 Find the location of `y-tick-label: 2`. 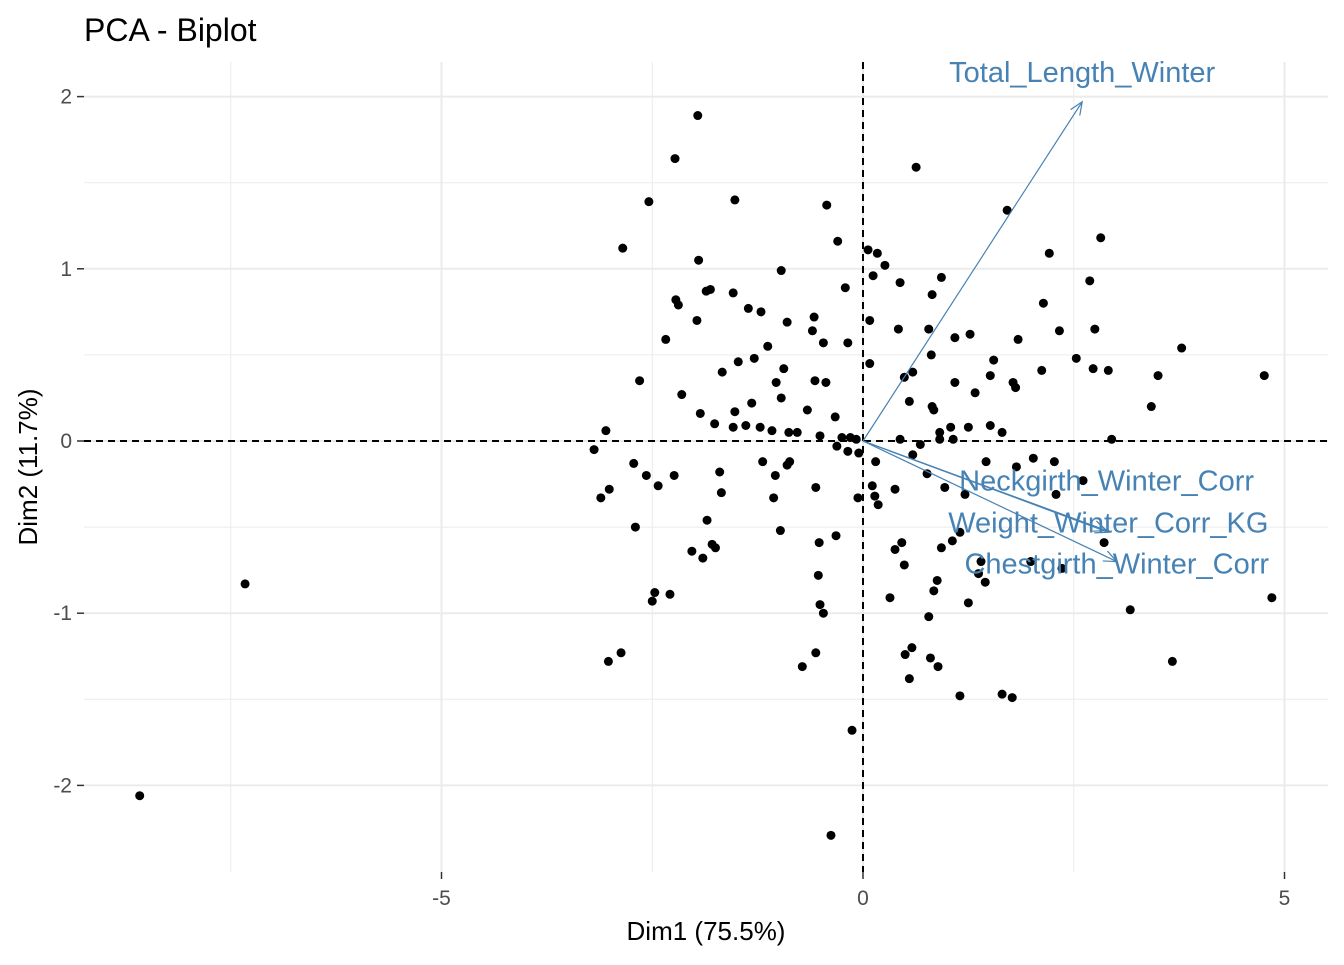

y-tick-label: 2 is located at coordinates (66, 97).